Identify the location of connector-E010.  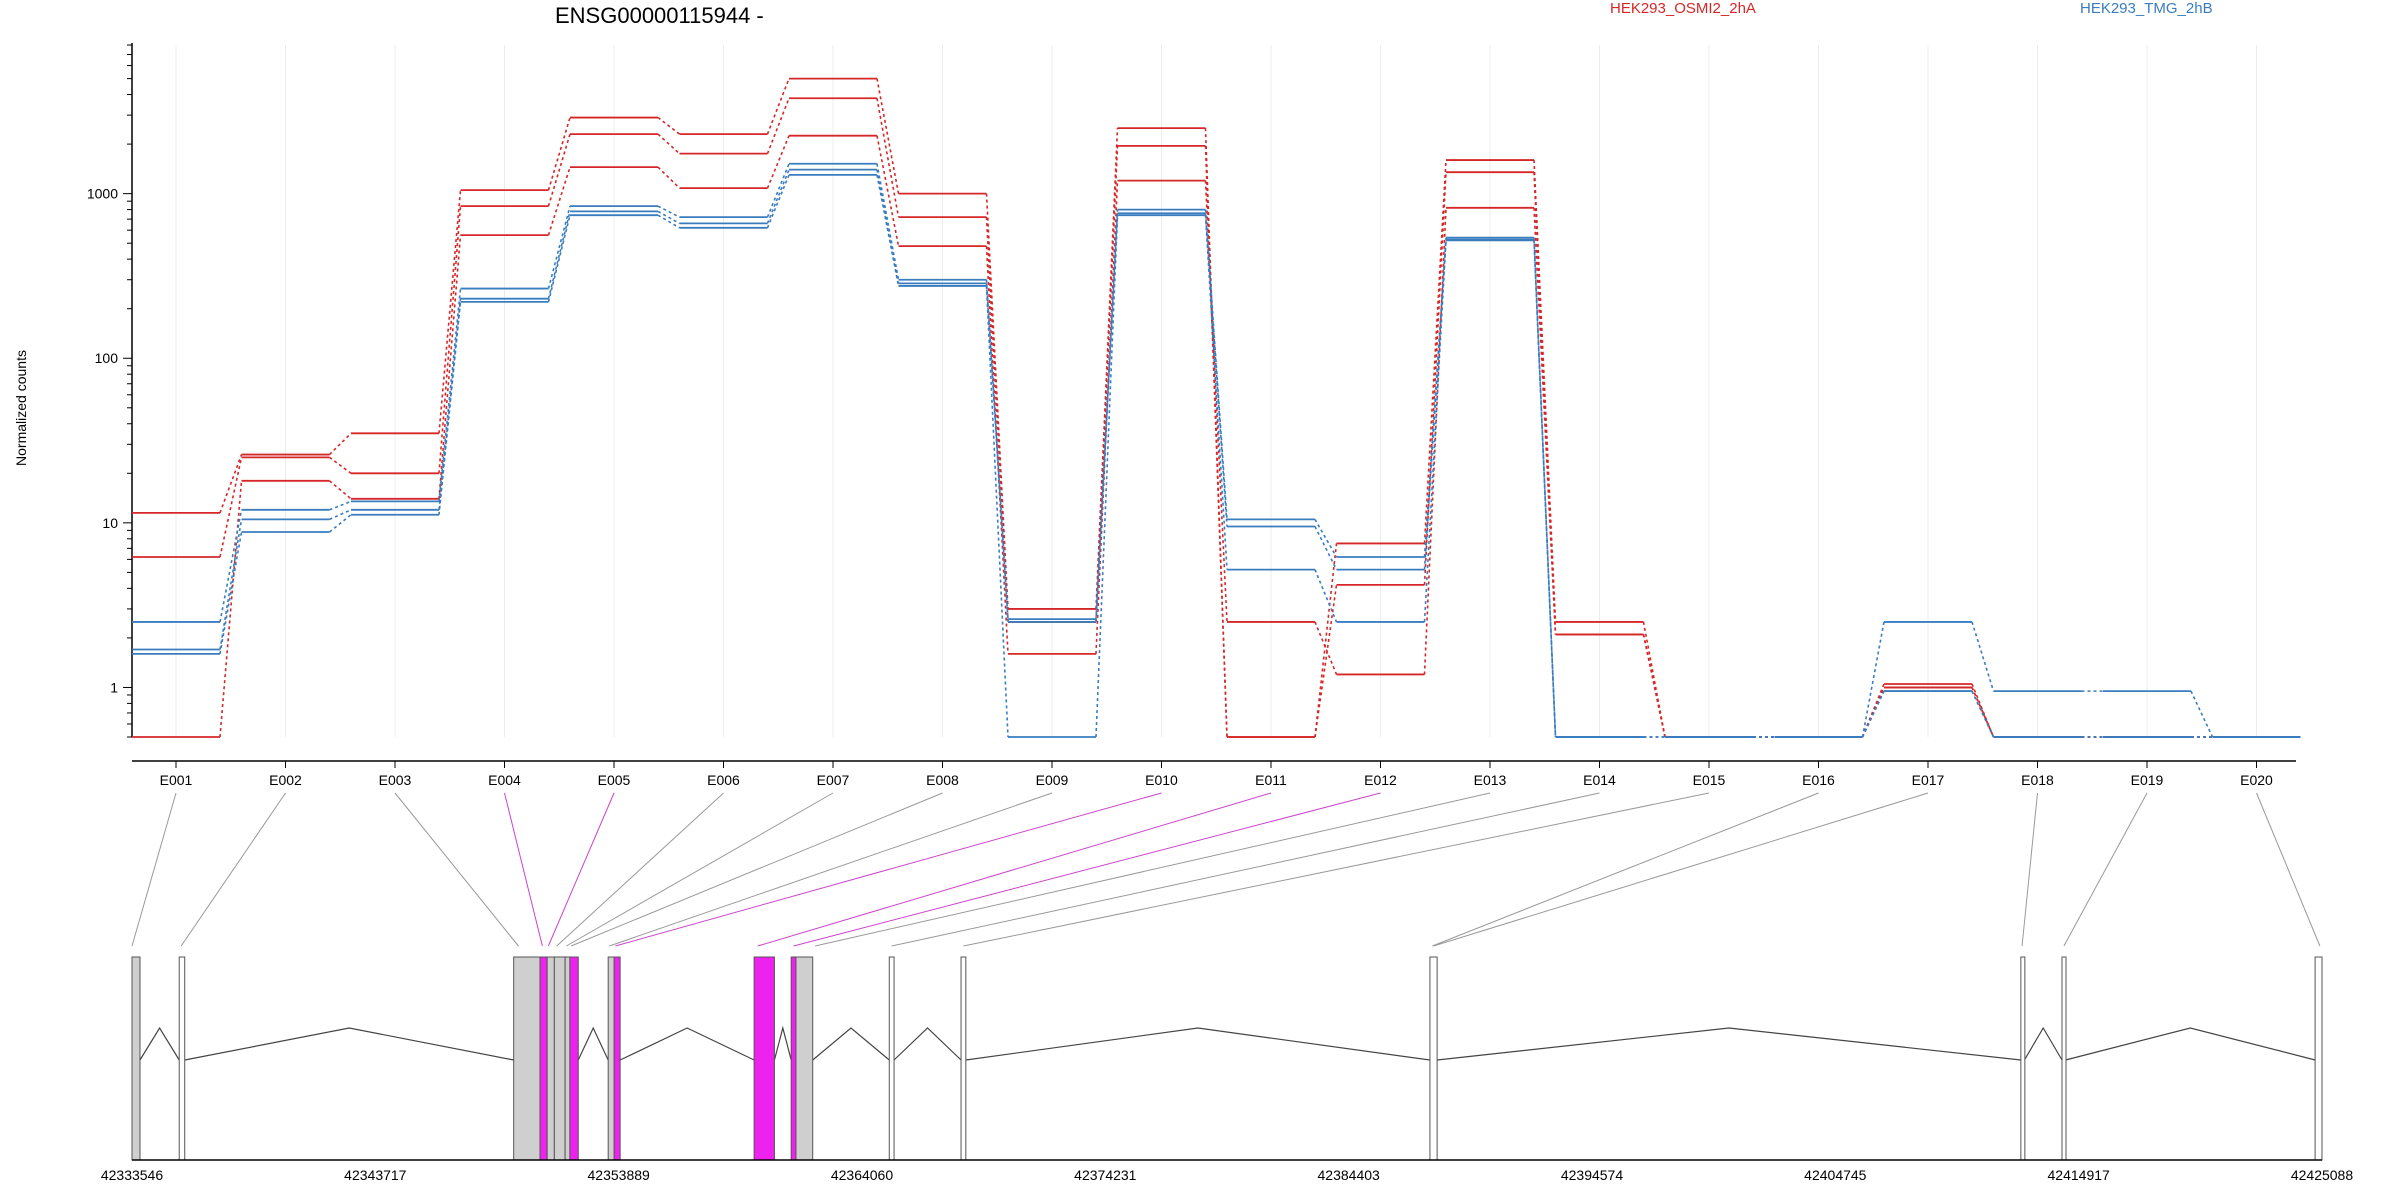
(888, 869).